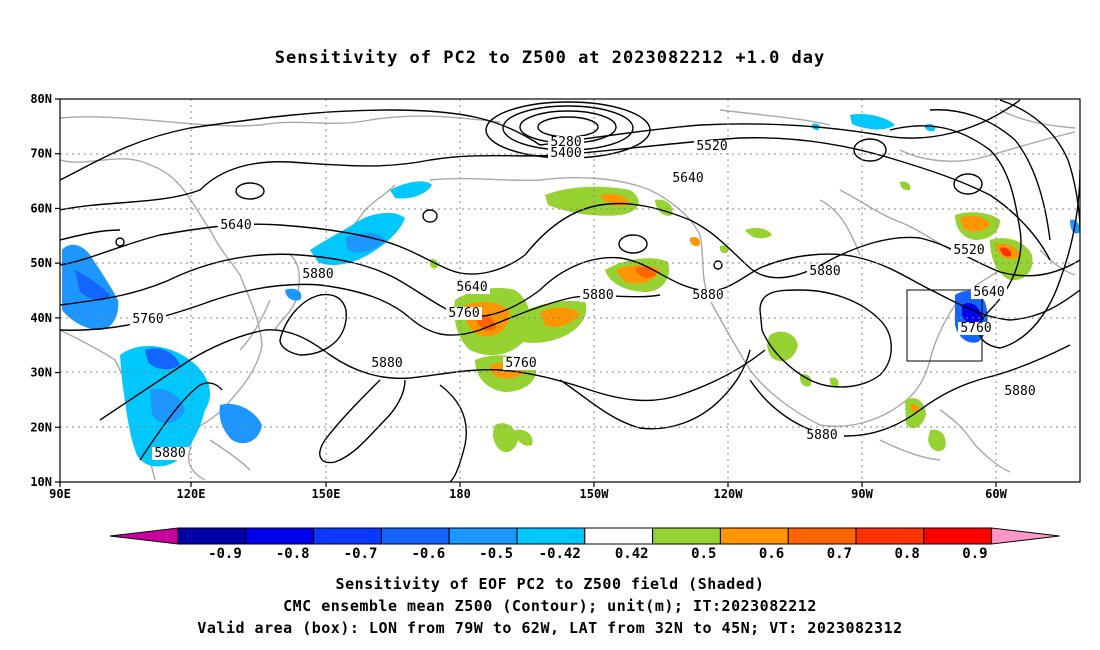 Image resolution: width=1100 pixels, height=650 pixels. I want to click on lat-label: 20N, so click(41, 427).